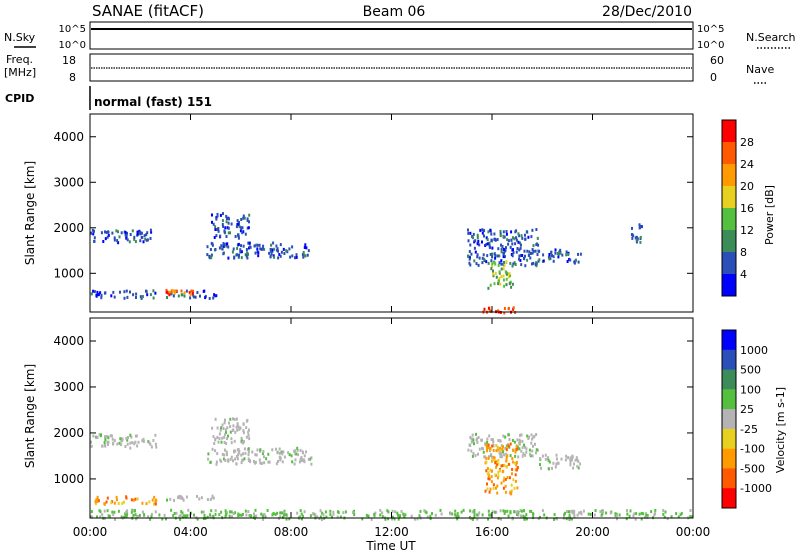 This screenshot has height=554, width=800. What do you see at coordinates (750, 370) in the screenshot?
I see `colorbar-tick-label: 500` at bounding box center [750, 370].